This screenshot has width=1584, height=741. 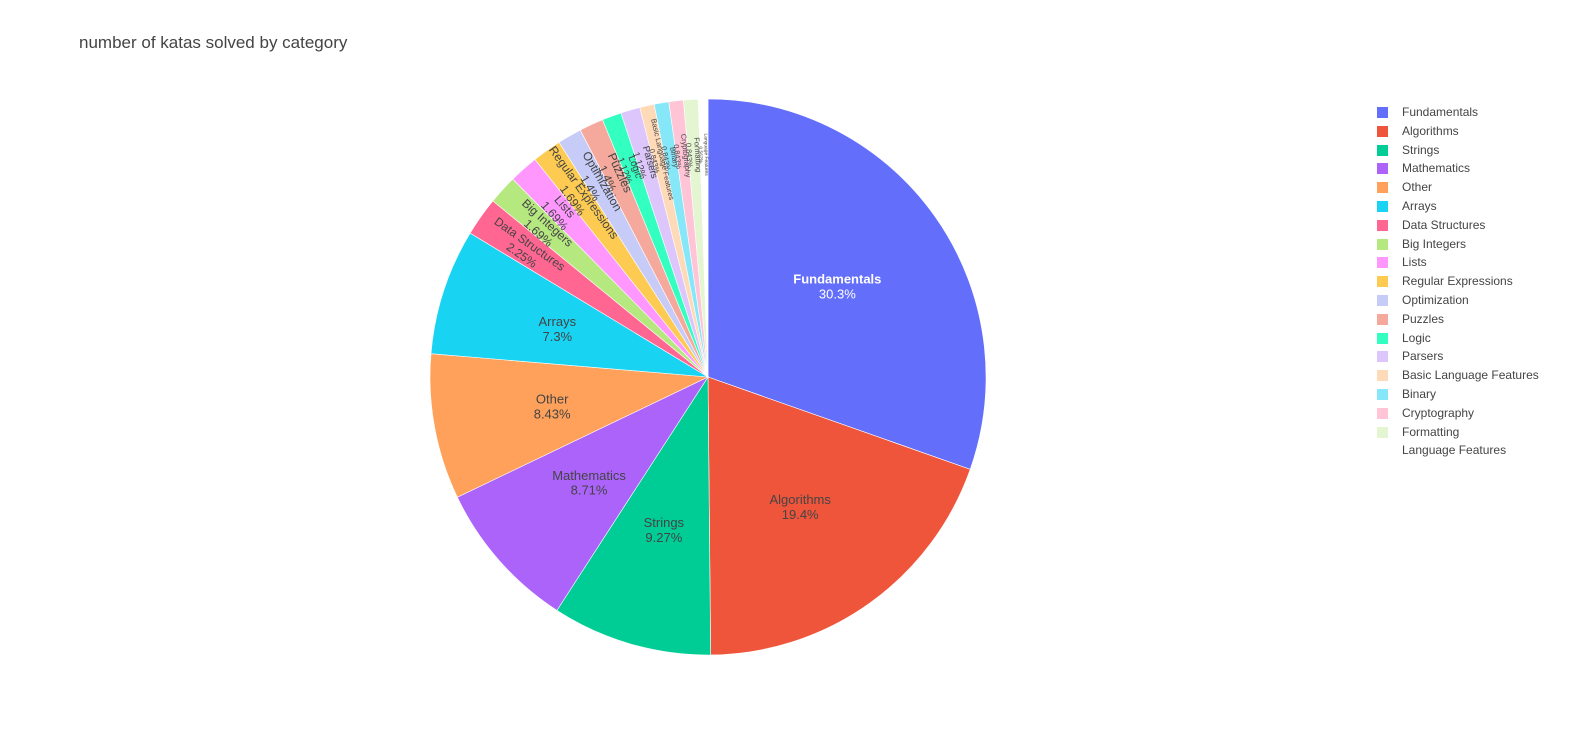 What do you see at coordinates (213, 42) in the screenshot?
I see `chart-title: number of katas solved by category` at bounding box center [213, 42].